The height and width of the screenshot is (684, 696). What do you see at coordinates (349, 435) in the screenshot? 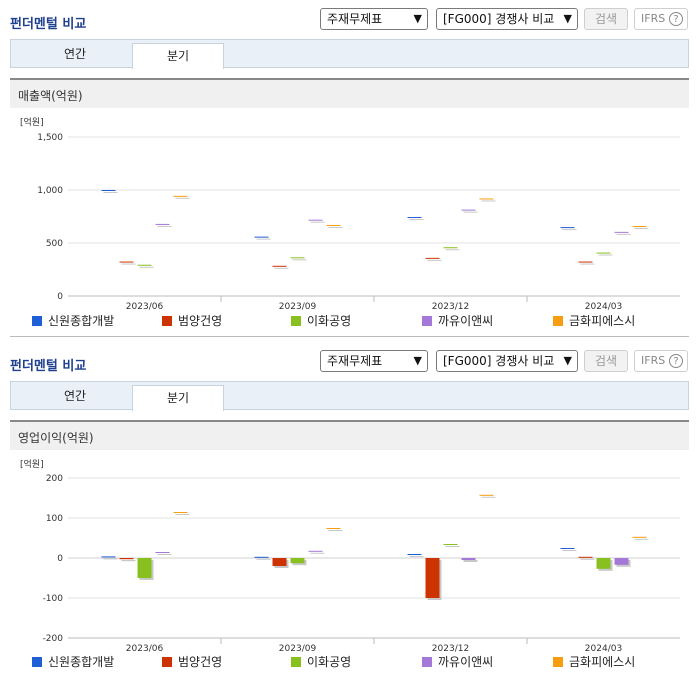
I see `section-header: 영업이익(억원)` at bounding box center [349, 435].